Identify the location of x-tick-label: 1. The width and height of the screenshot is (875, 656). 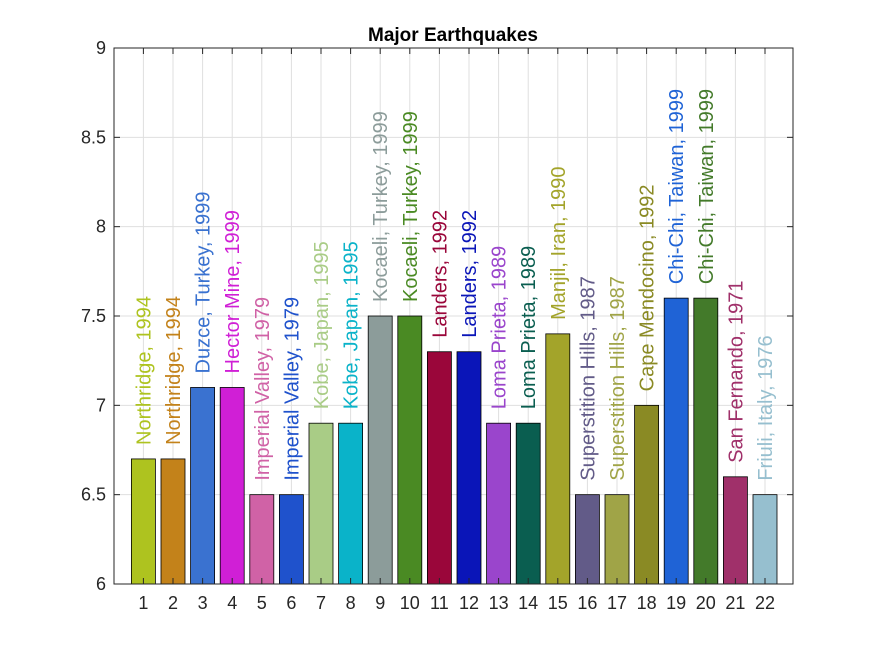
(143, 603).